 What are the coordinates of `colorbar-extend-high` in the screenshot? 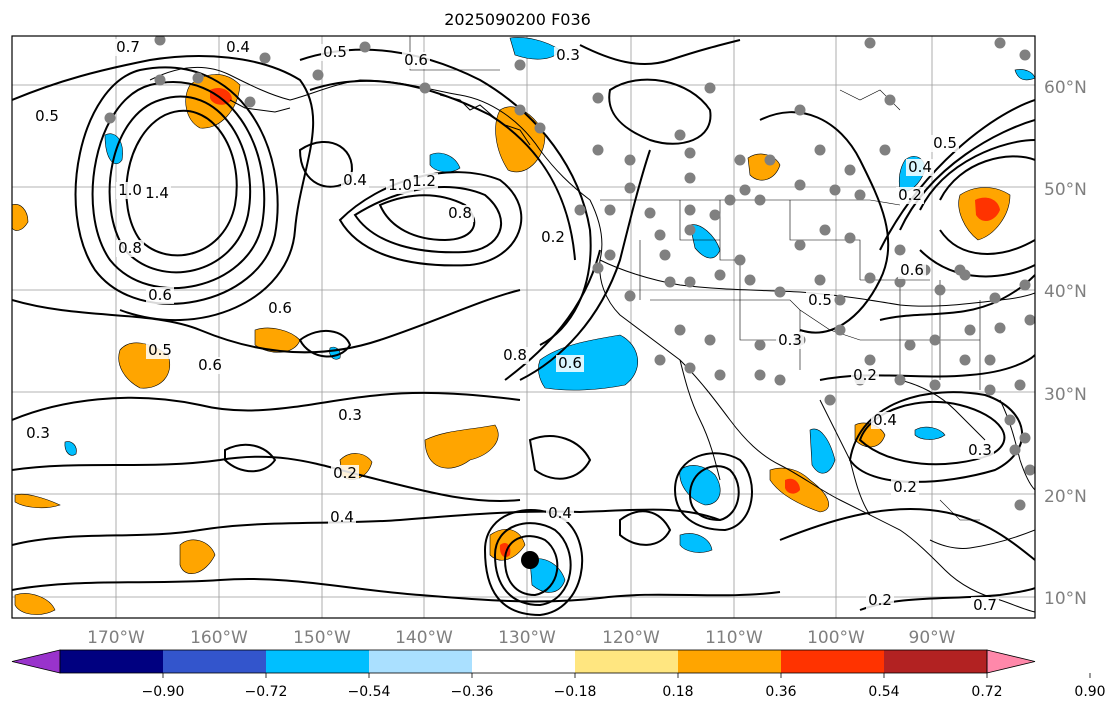 It's located at (1011, 661).